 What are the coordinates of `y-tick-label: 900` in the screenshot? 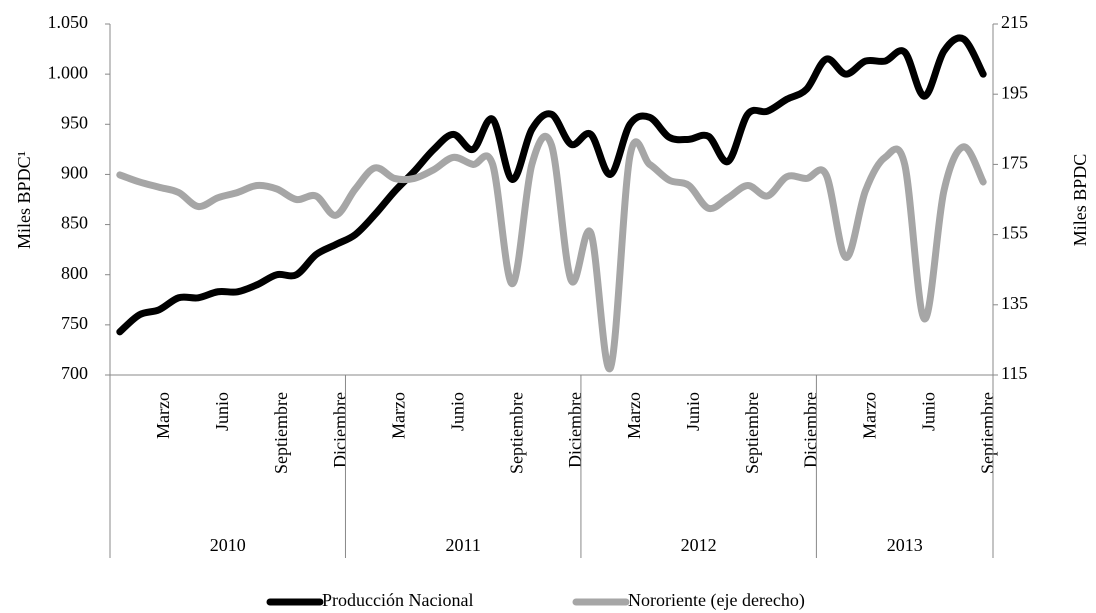 It's located at (74, 173).